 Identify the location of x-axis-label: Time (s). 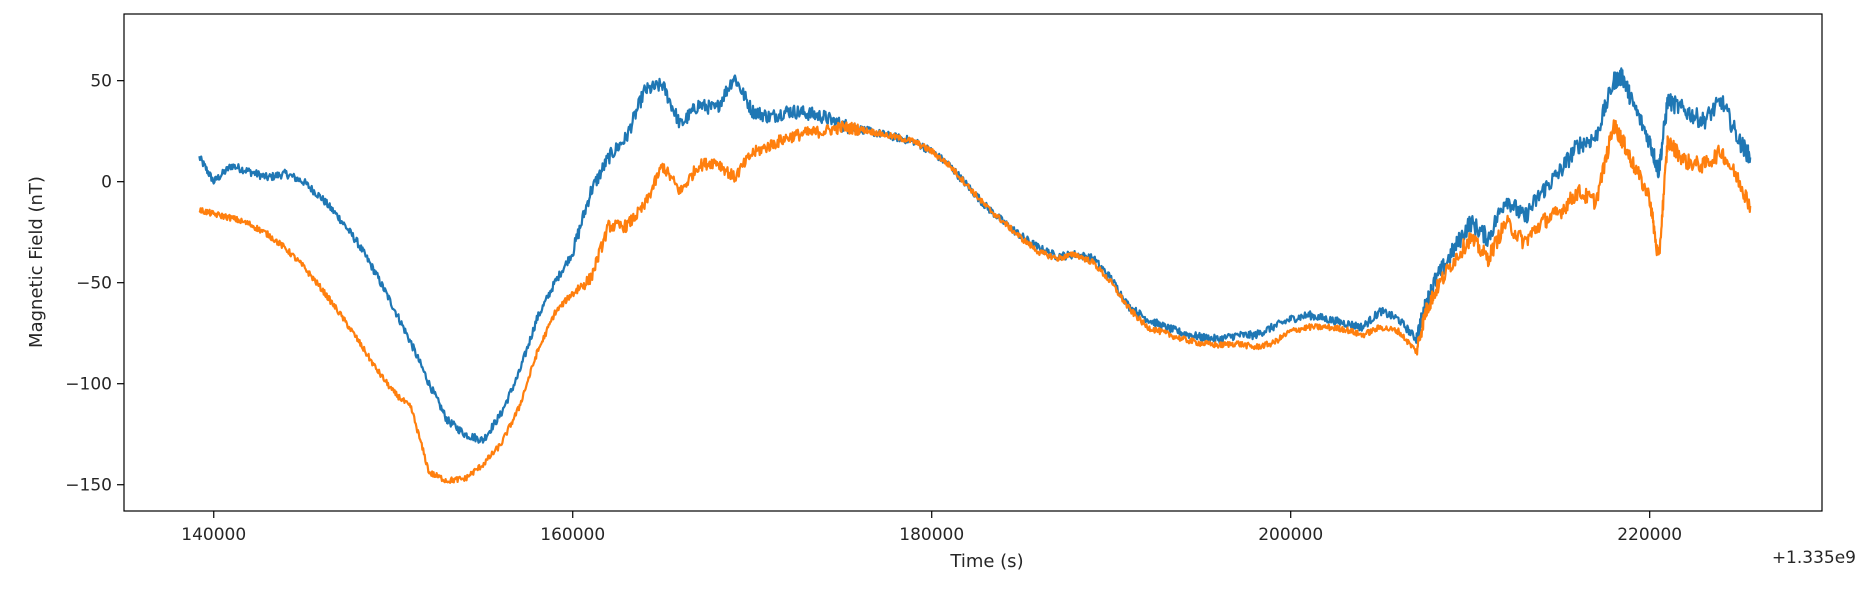
(986, 561).